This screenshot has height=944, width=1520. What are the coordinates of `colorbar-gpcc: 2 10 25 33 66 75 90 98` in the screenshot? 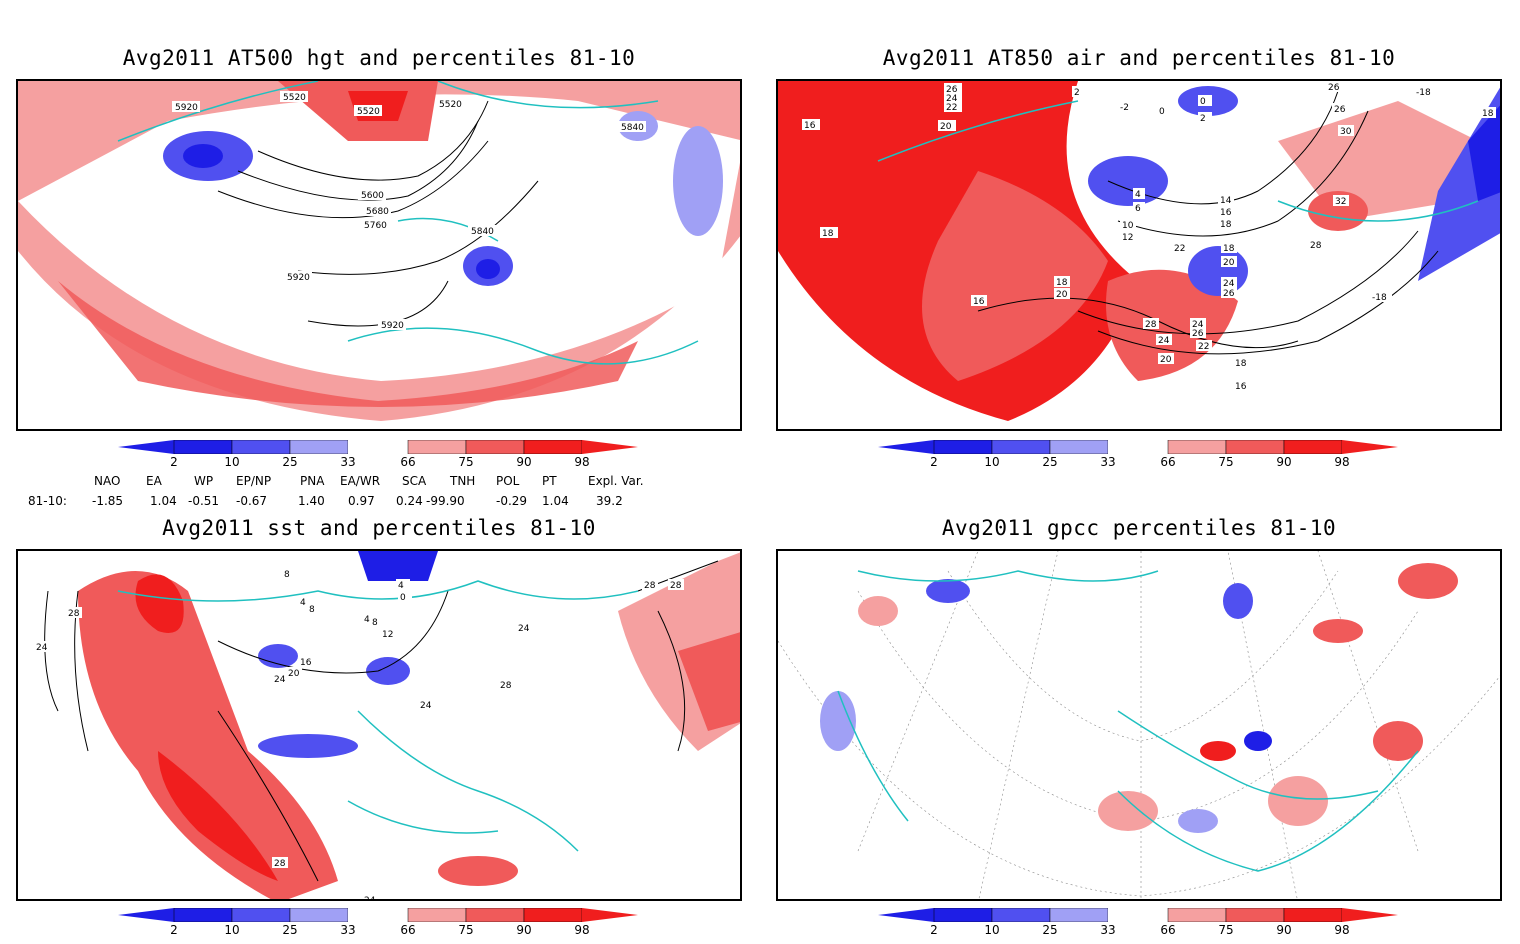 It's located at (1158, 926).